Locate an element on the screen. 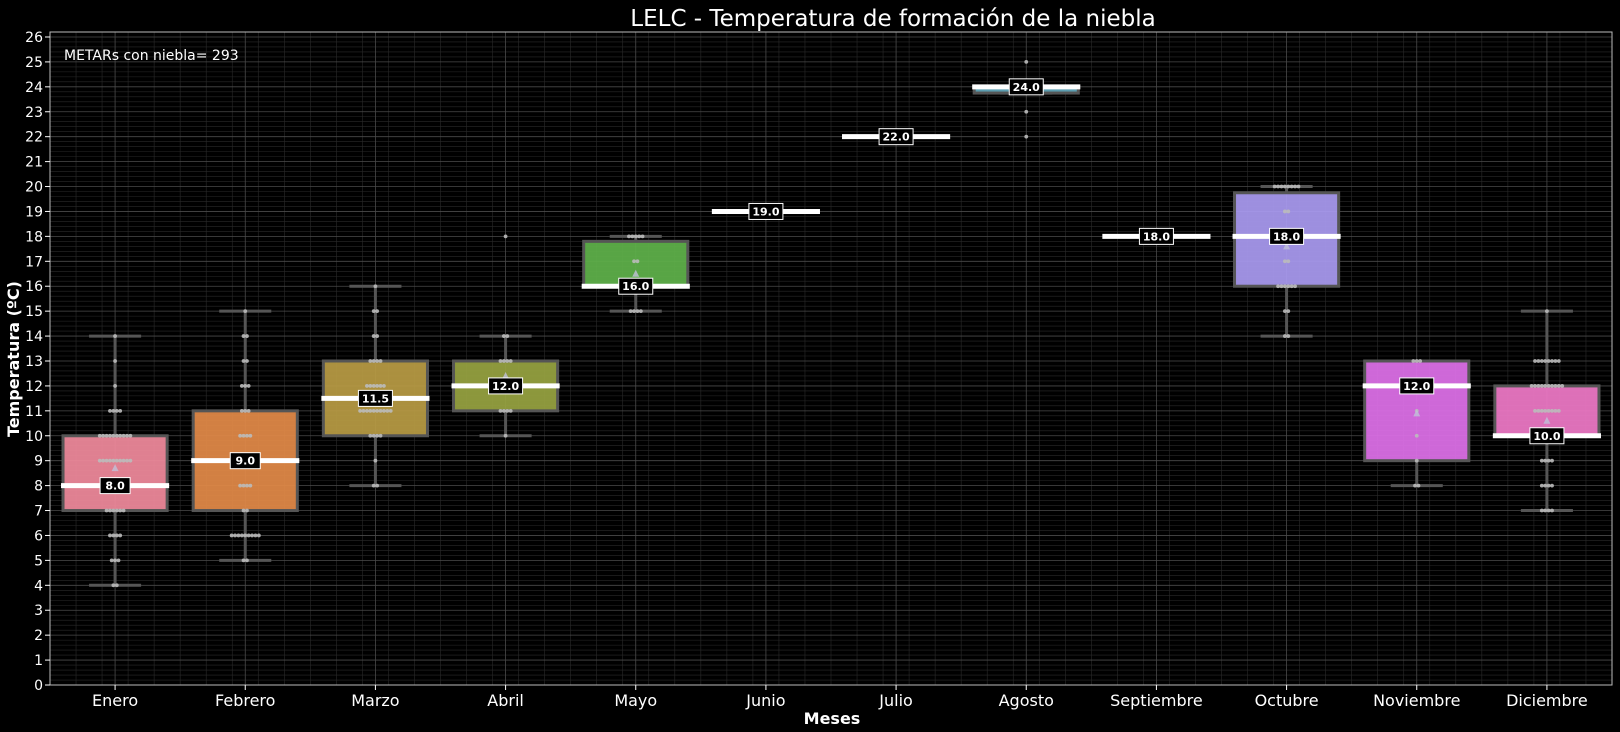  box-group: 24.0 is located at coordinates (1026, 99).